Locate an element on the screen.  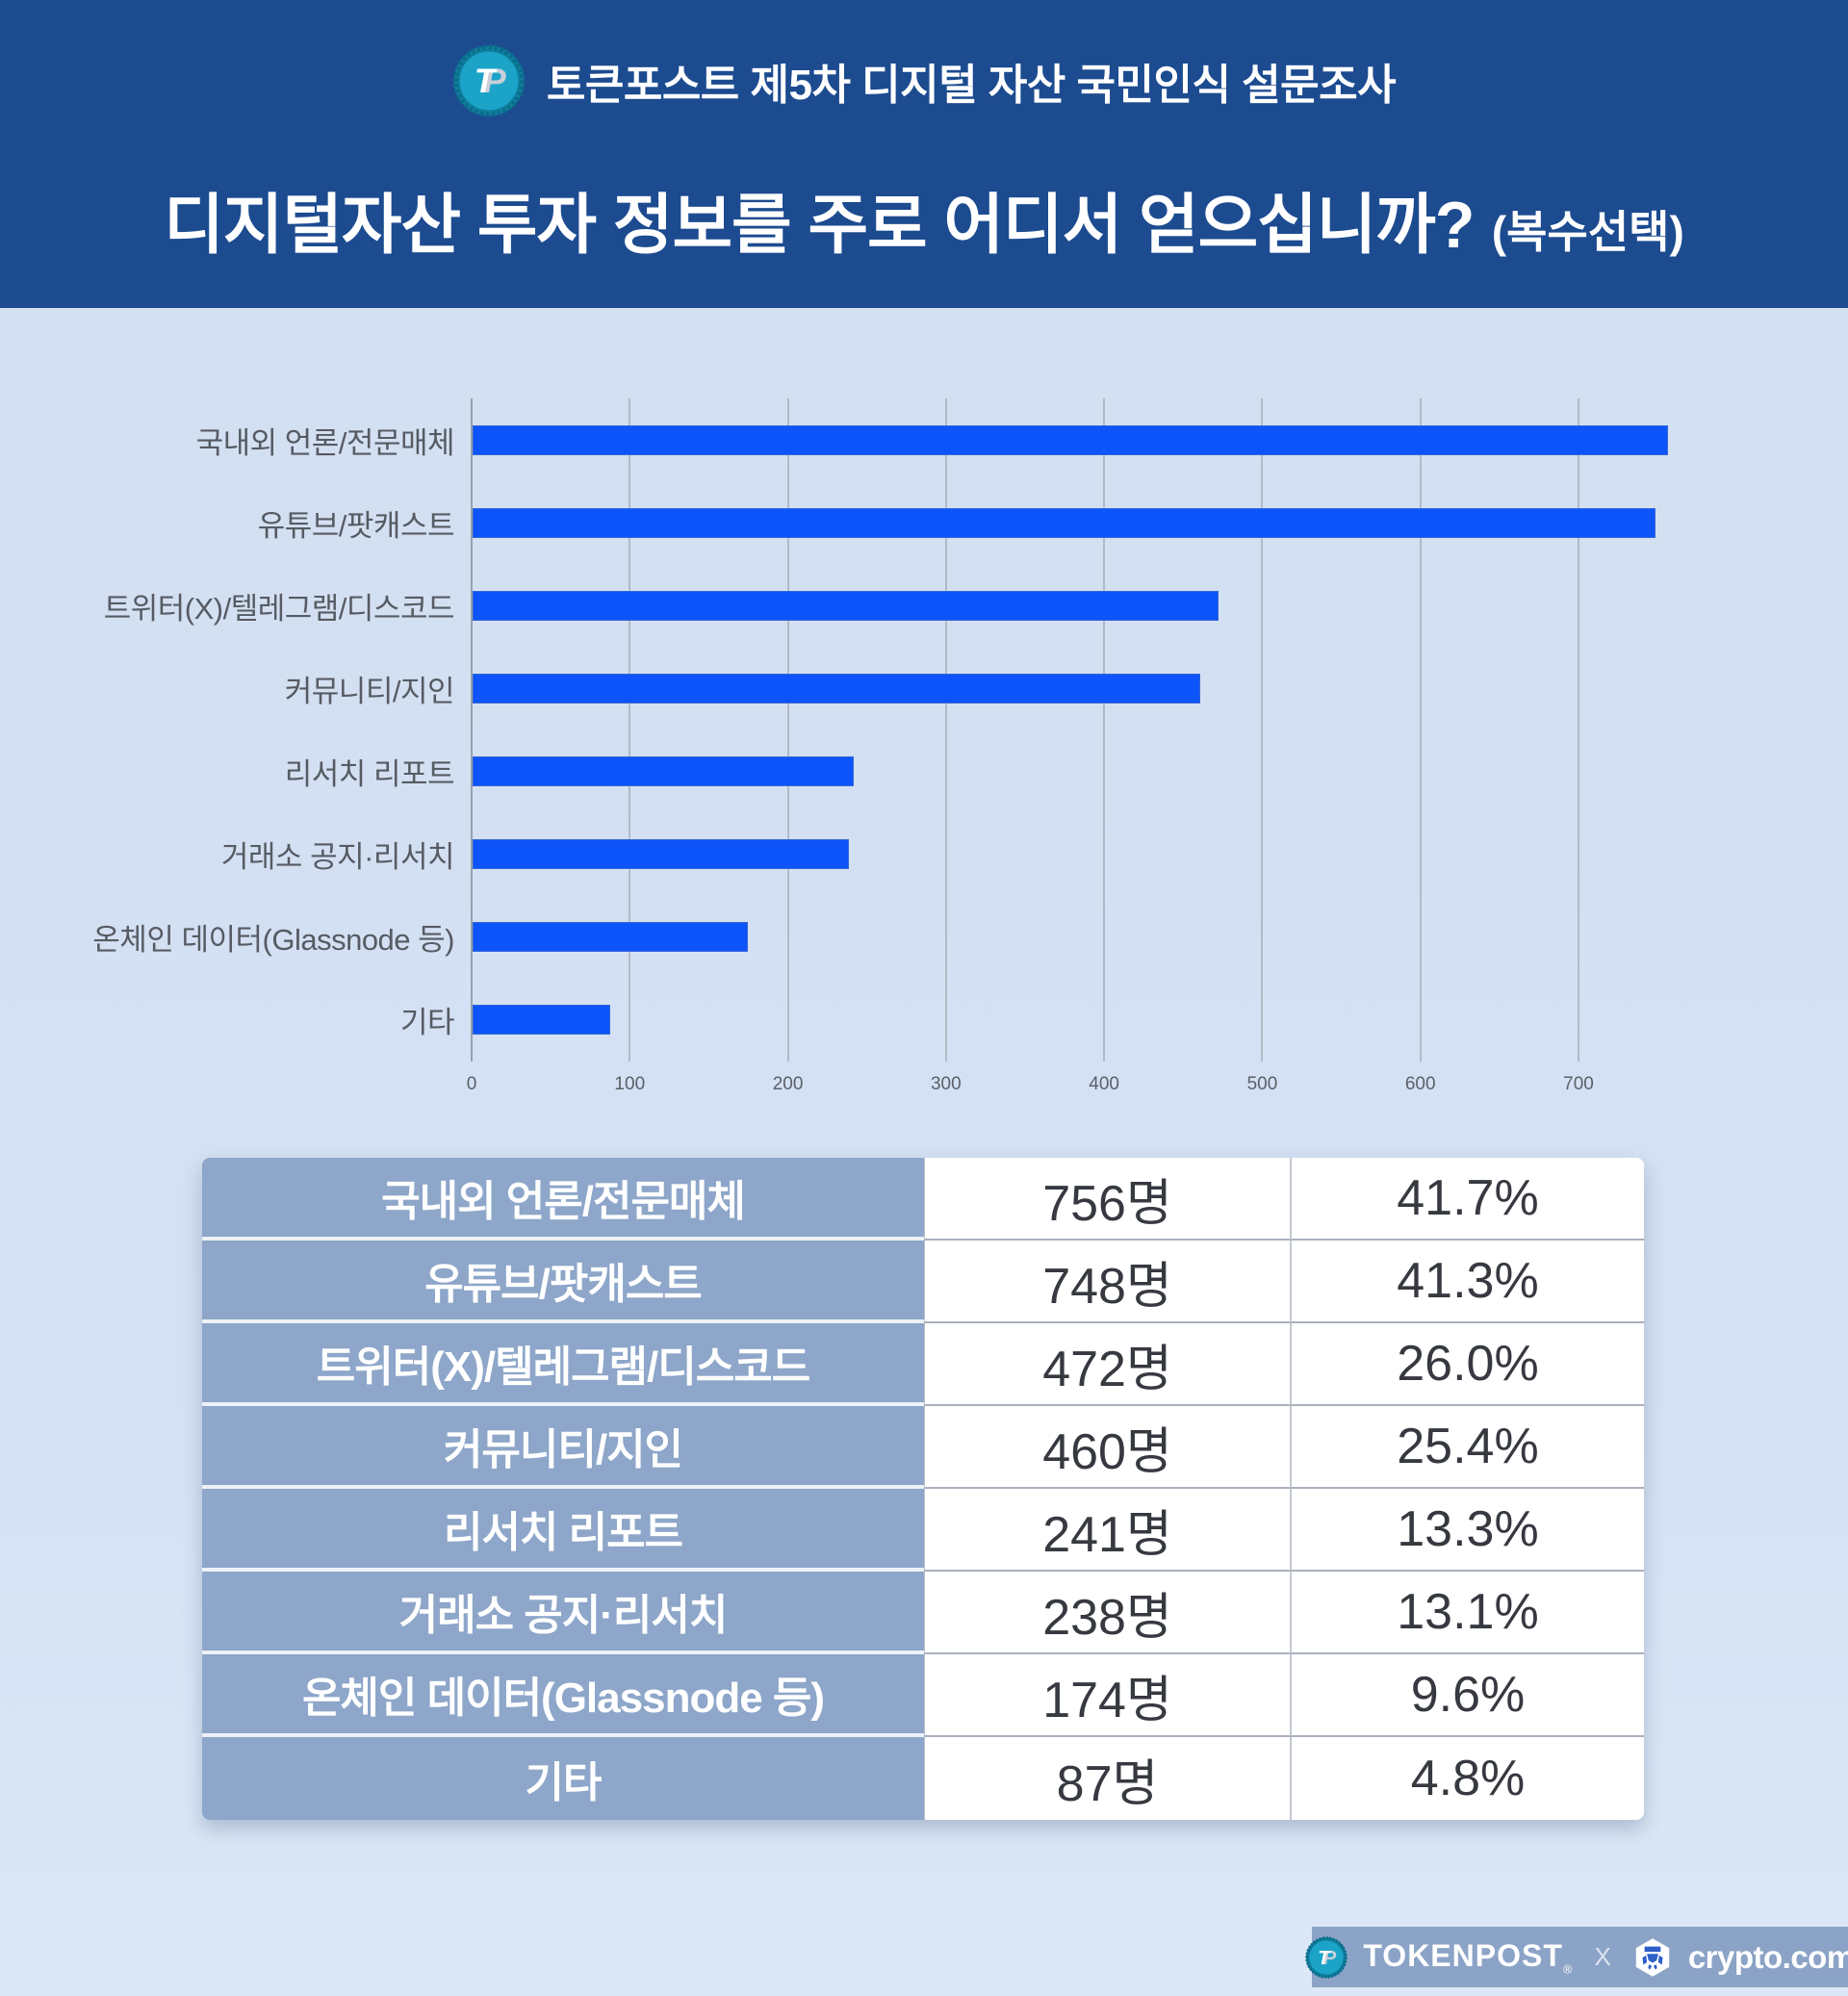
category-label: 유튜브/팟캐스트 is located at coordinates (356, 525).